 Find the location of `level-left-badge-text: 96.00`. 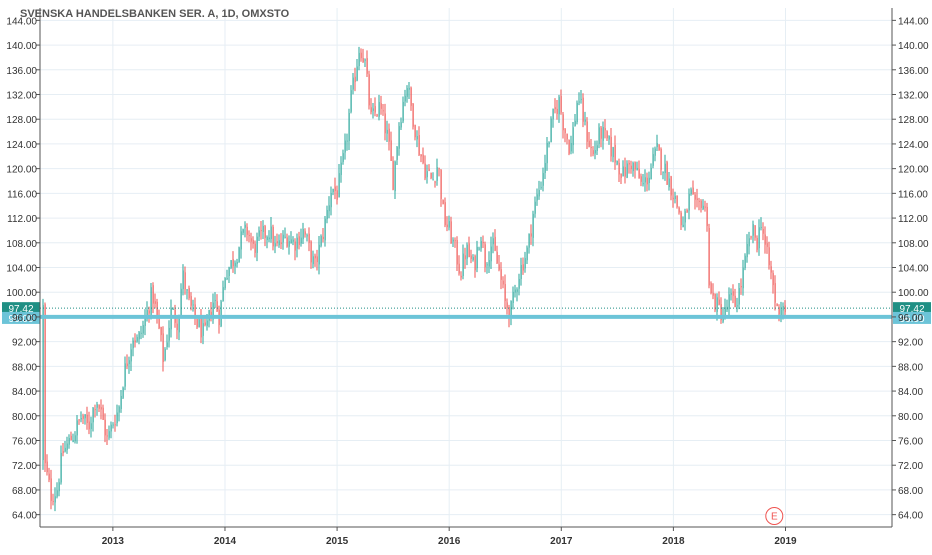

level-left-badge-text: 96.00 is located at coordinates (20, 319).